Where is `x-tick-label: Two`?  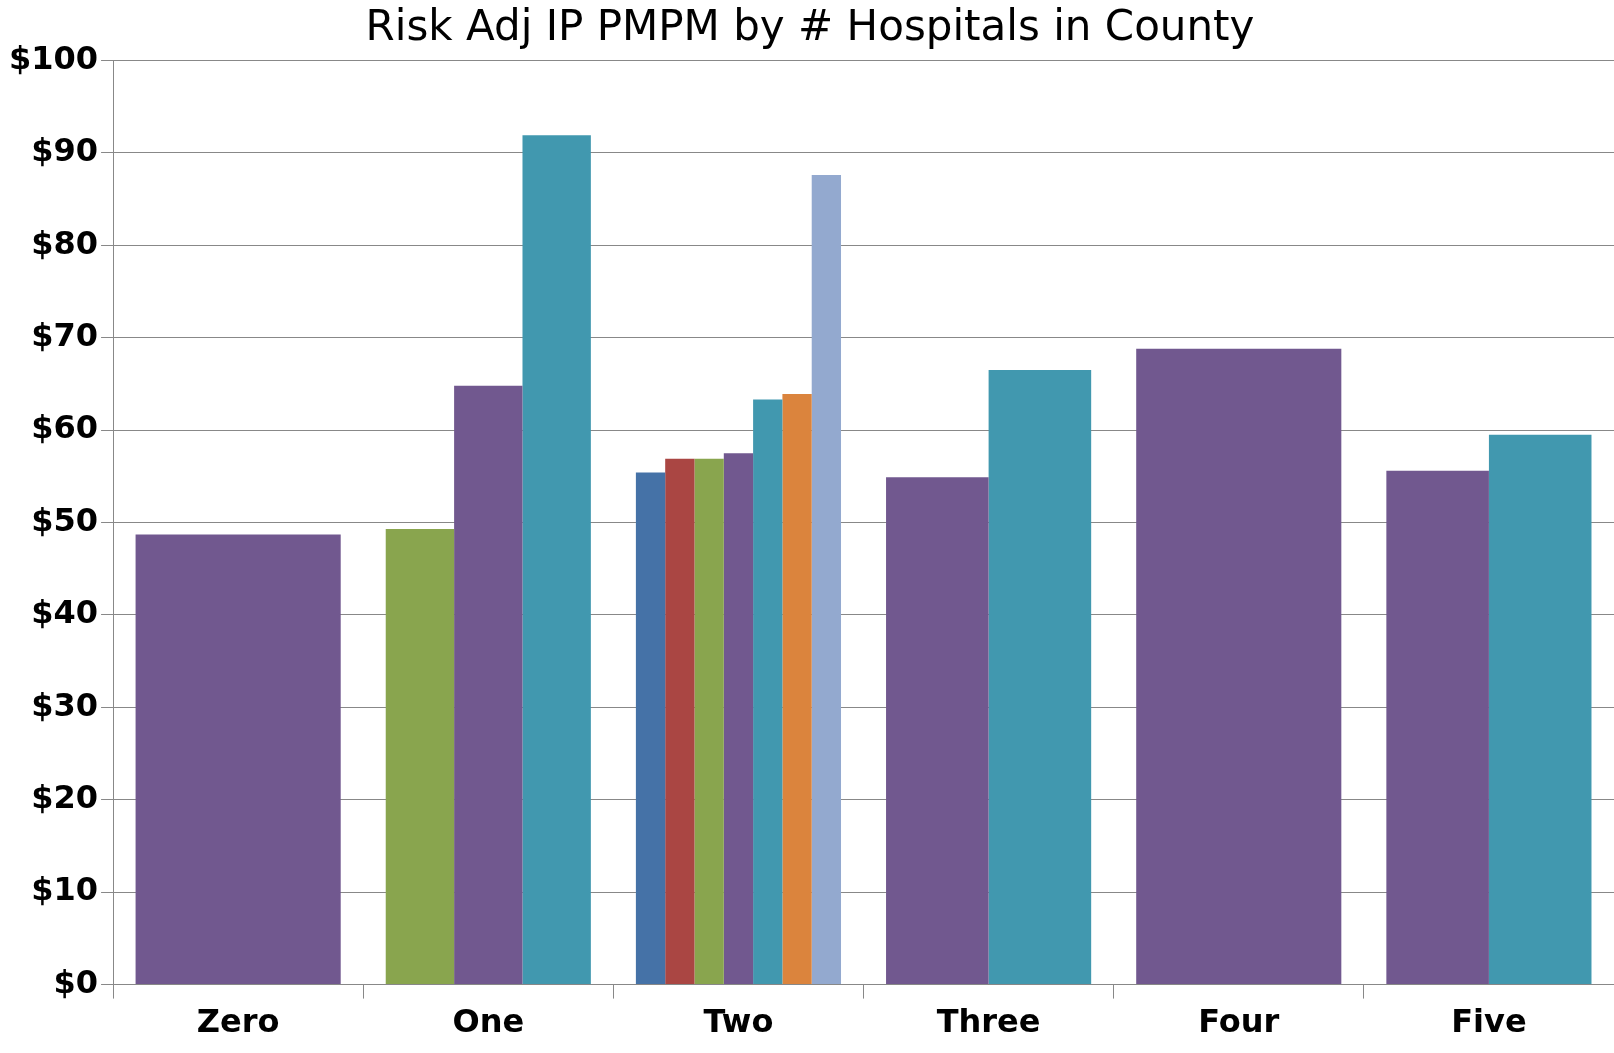 x-tick-label: Two is located at coordinates (738, 1021).